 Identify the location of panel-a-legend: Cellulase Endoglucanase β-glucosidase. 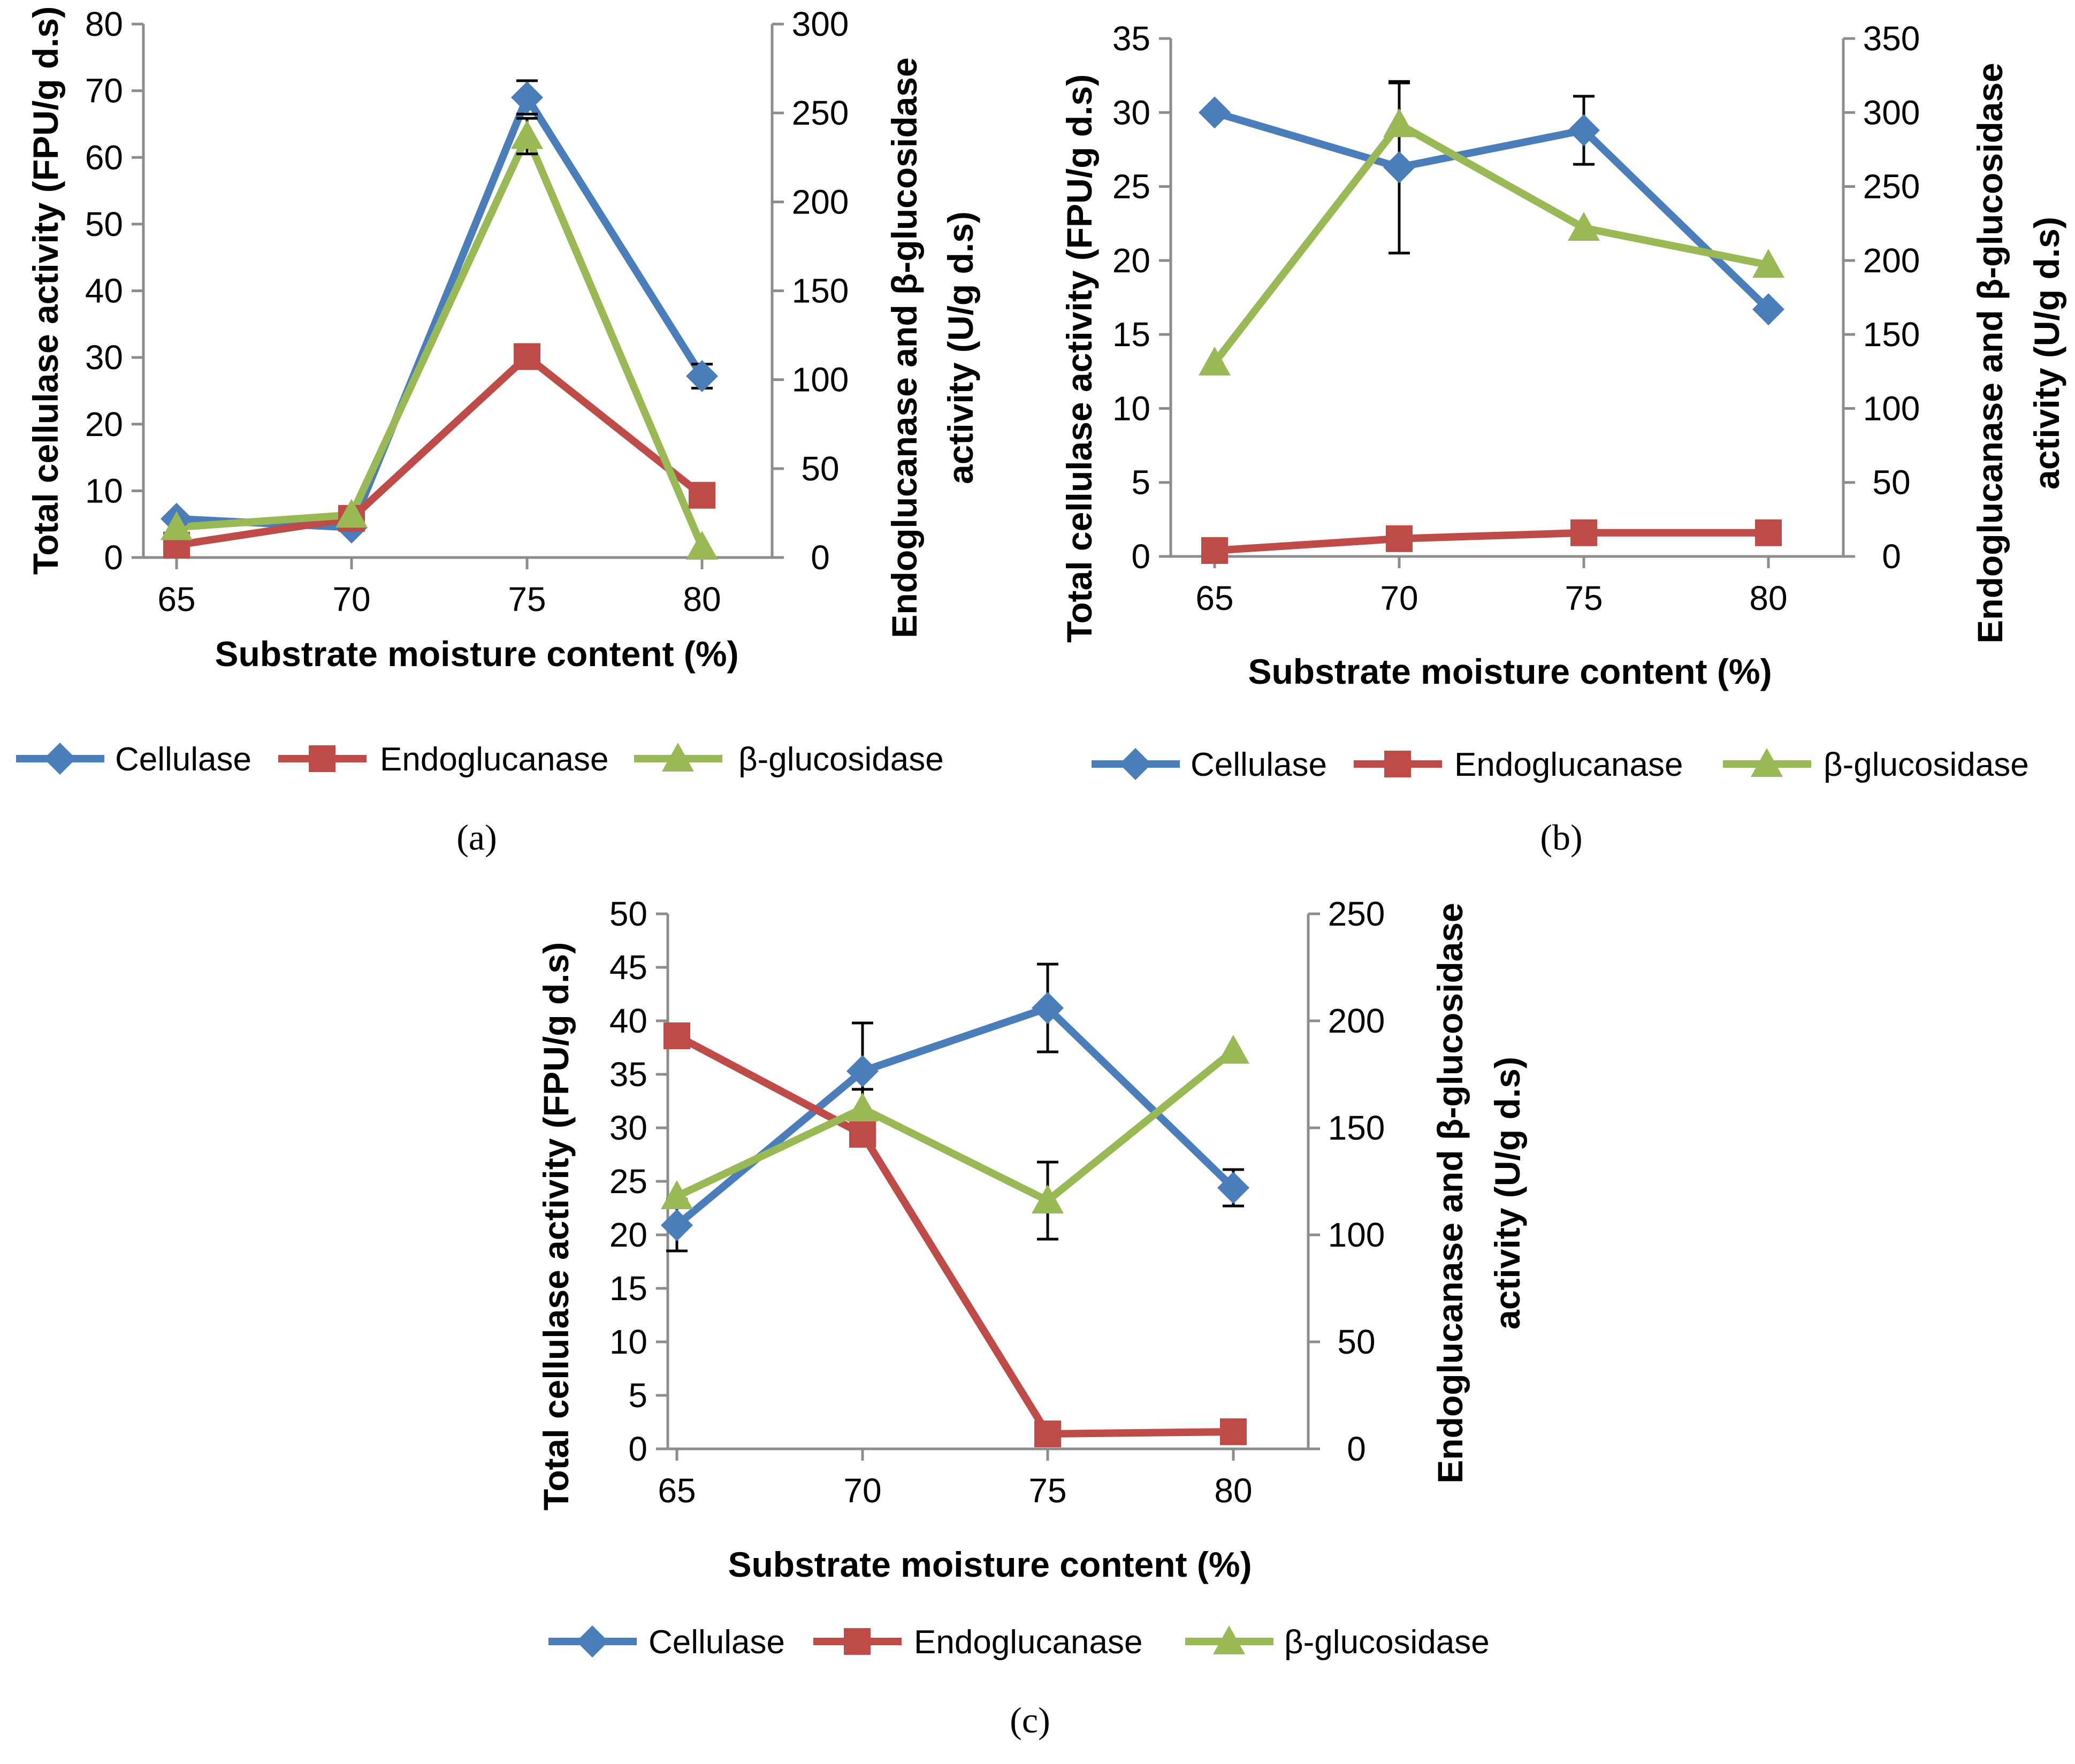
(480, 759).